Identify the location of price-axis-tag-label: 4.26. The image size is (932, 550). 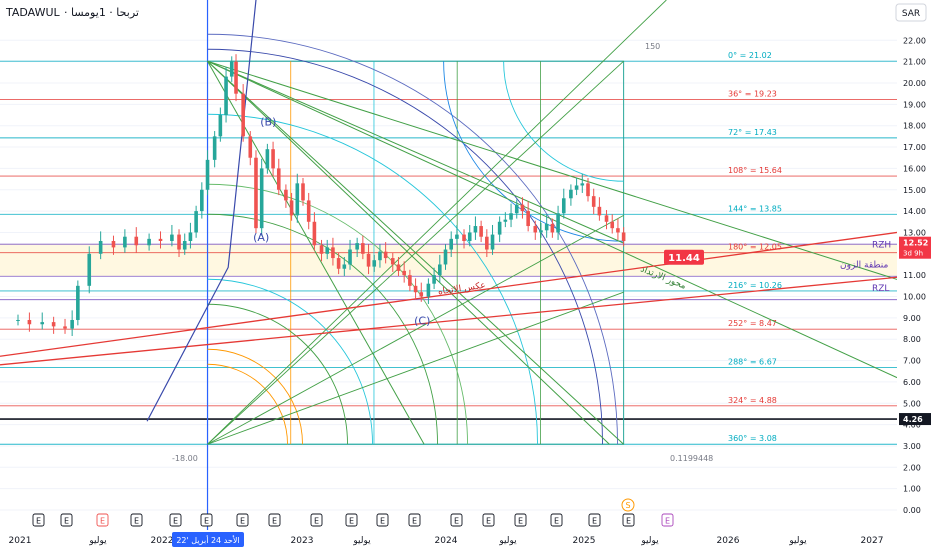
(913, 419).